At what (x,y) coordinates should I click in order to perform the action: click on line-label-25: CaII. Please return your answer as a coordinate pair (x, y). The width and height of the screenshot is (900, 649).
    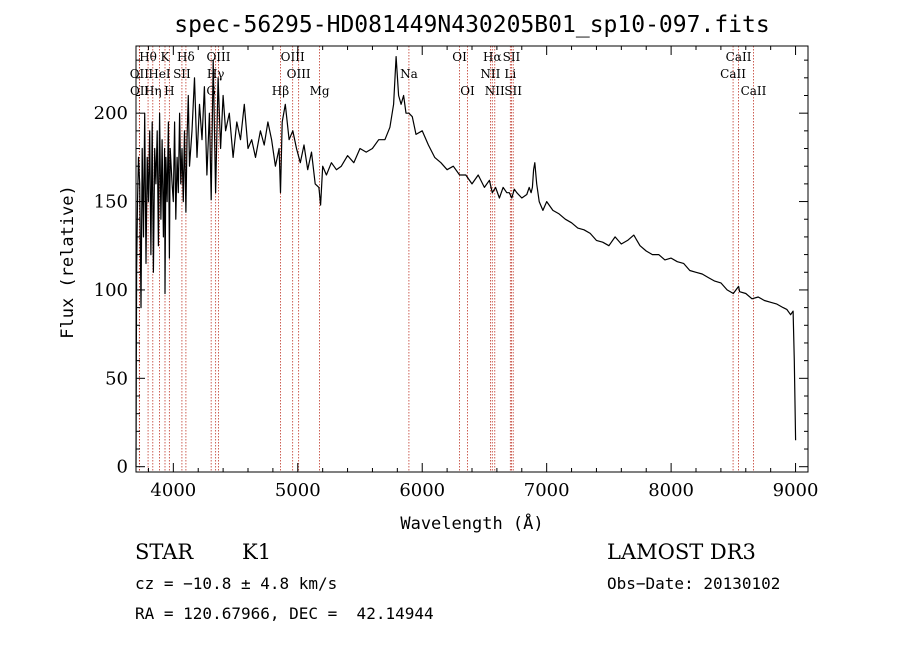
    Looking at the image, I should click on (739, 57).